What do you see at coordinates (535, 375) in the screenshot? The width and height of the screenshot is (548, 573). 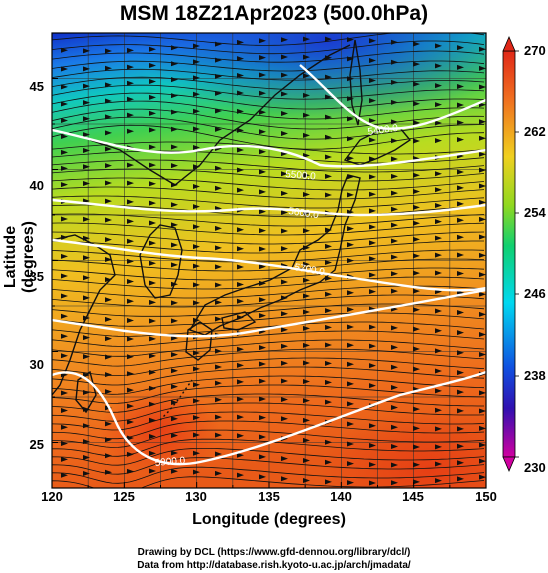 I see `colorbar-tick-label: 238` at bounding box center [535, 375].